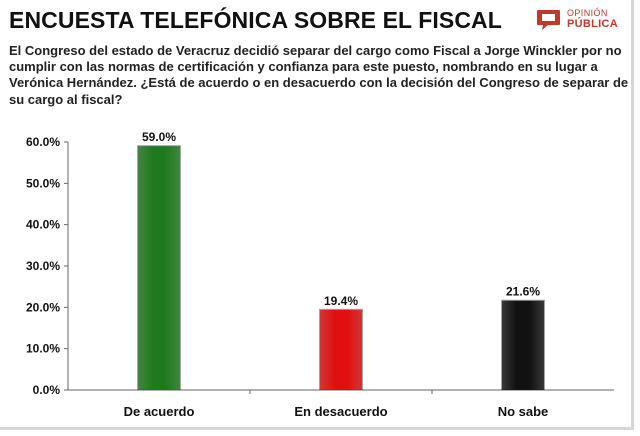 This screenshot has height=436, width=640. I want to click on logo-text-top: OPINIÓN, so click(587, 13).